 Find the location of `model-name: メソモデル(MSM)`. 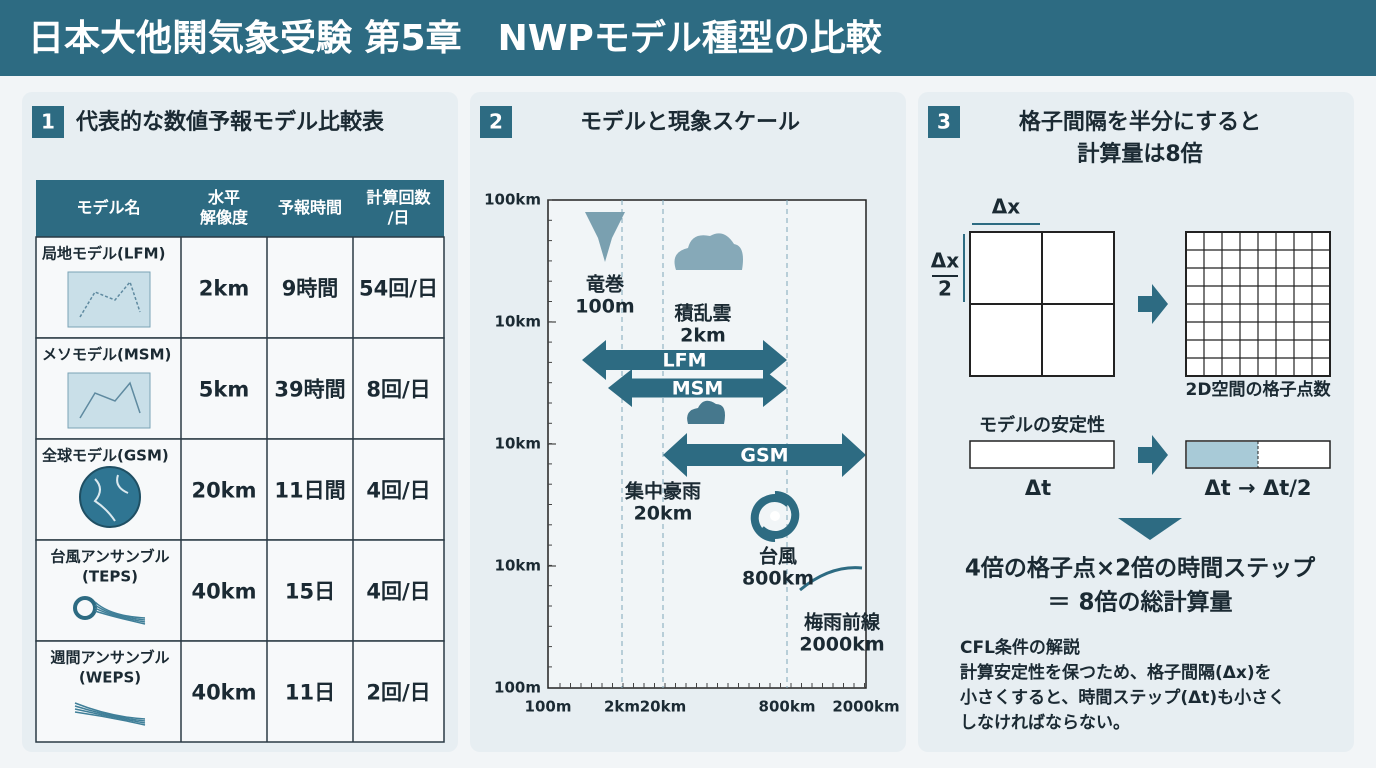

model-name: メソモデル(MSM) is located at coordinates (106, 355).